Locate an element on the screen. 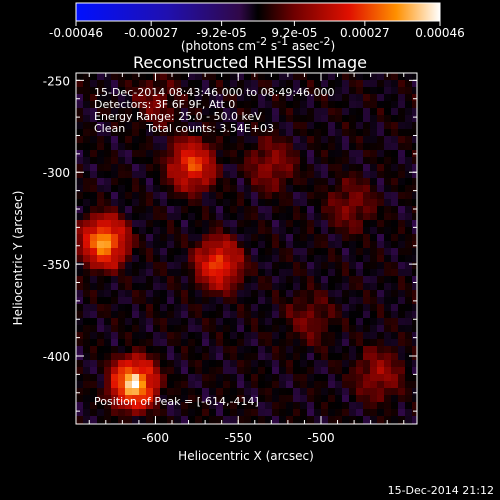 The image size is (500, 500). colorbar-tick-label: 0.00027 is located at coordinates (365, 33).